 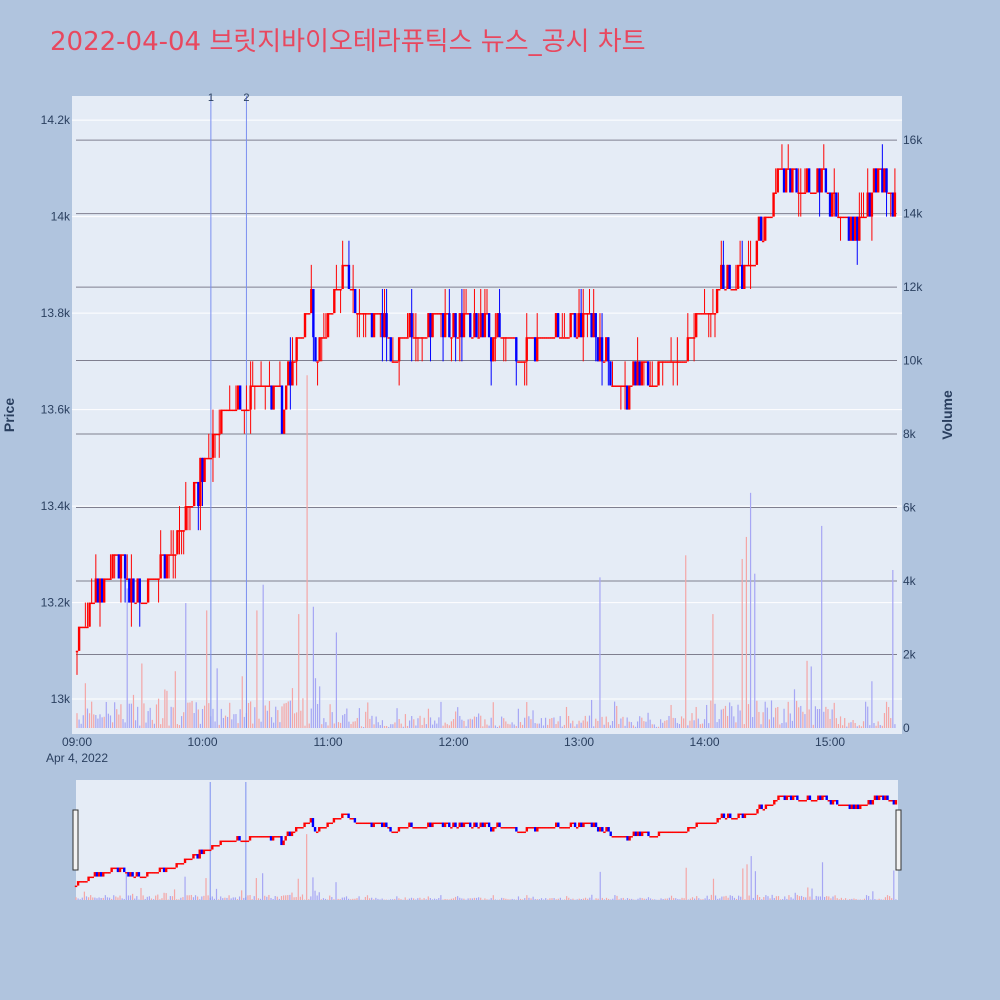 I want to click on y-axis-title: Price, so click(x=9, y=415).